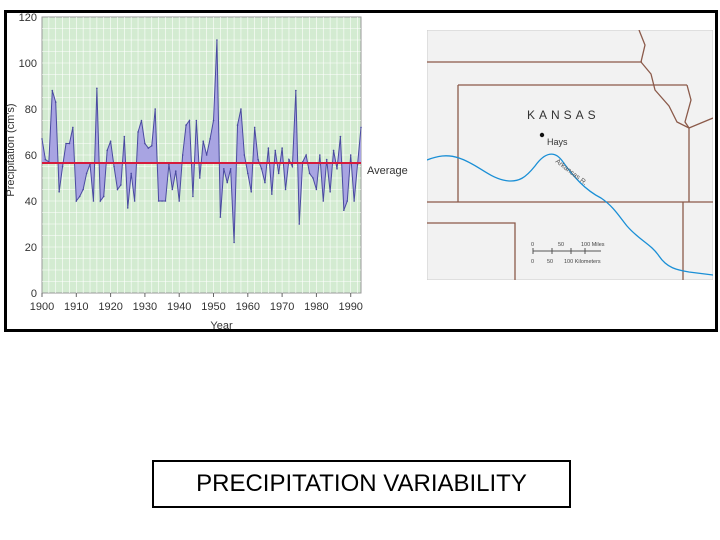  Describe the element at coordinates (31, 202) in the screenshot. I see `y-tick-label: 40` at that location.